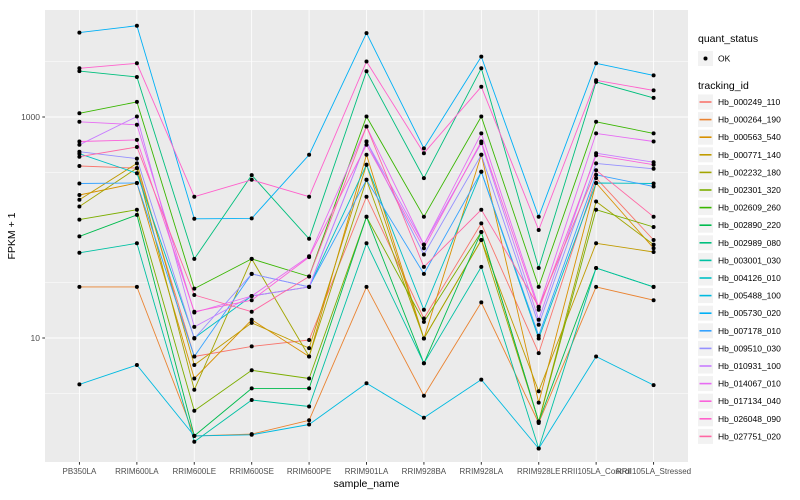 The width and height of the screenshot is (800, 500). Describe the element at coordinates (739, 225) in the screenshot. I see `legend-item-Hb_002890_220: Hb_002890_220` at that location.